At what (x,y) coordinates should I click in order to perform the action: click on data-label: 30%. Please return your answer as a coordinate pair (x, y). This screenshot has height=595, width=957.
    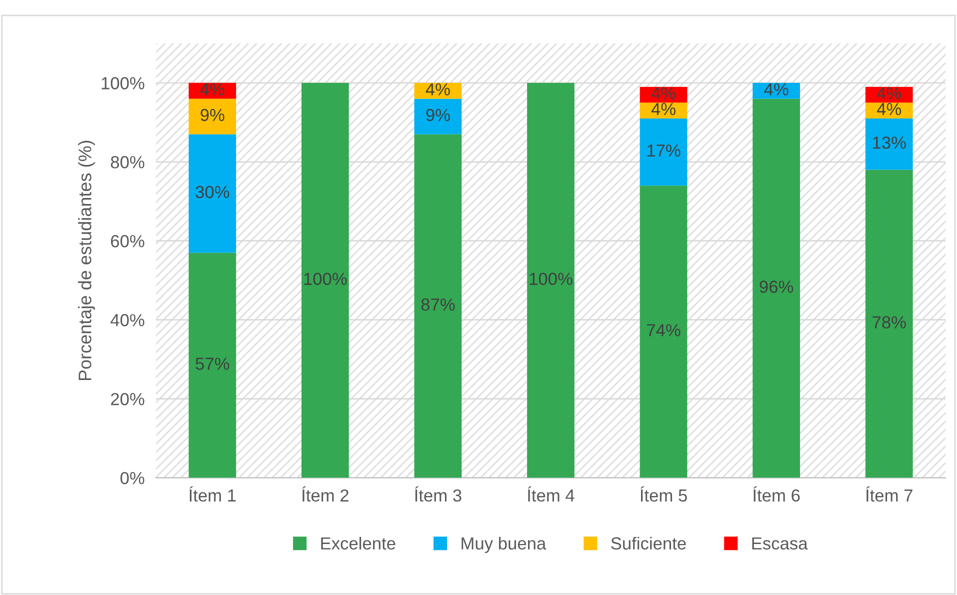
    Looking at the image, I should click on (213, 192).